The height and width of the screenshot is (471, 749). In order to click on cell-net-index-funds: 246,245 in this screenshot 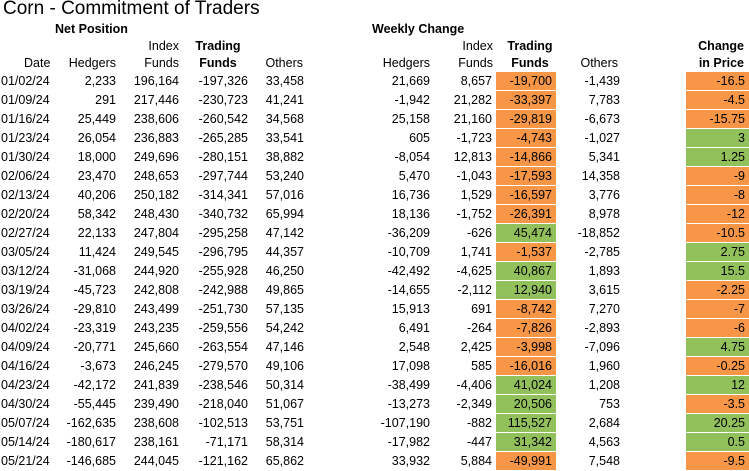, I will do `click(156, 366)`.